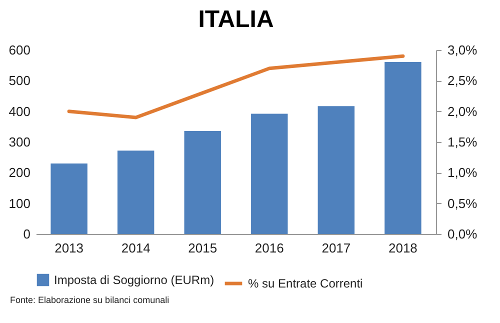 Image resolution: width=500 pixels, height=323 pixels. Describe the element at coordinates (463, 111) in the screenshot. I see `y2-tick-label: 2,0%` at that location.